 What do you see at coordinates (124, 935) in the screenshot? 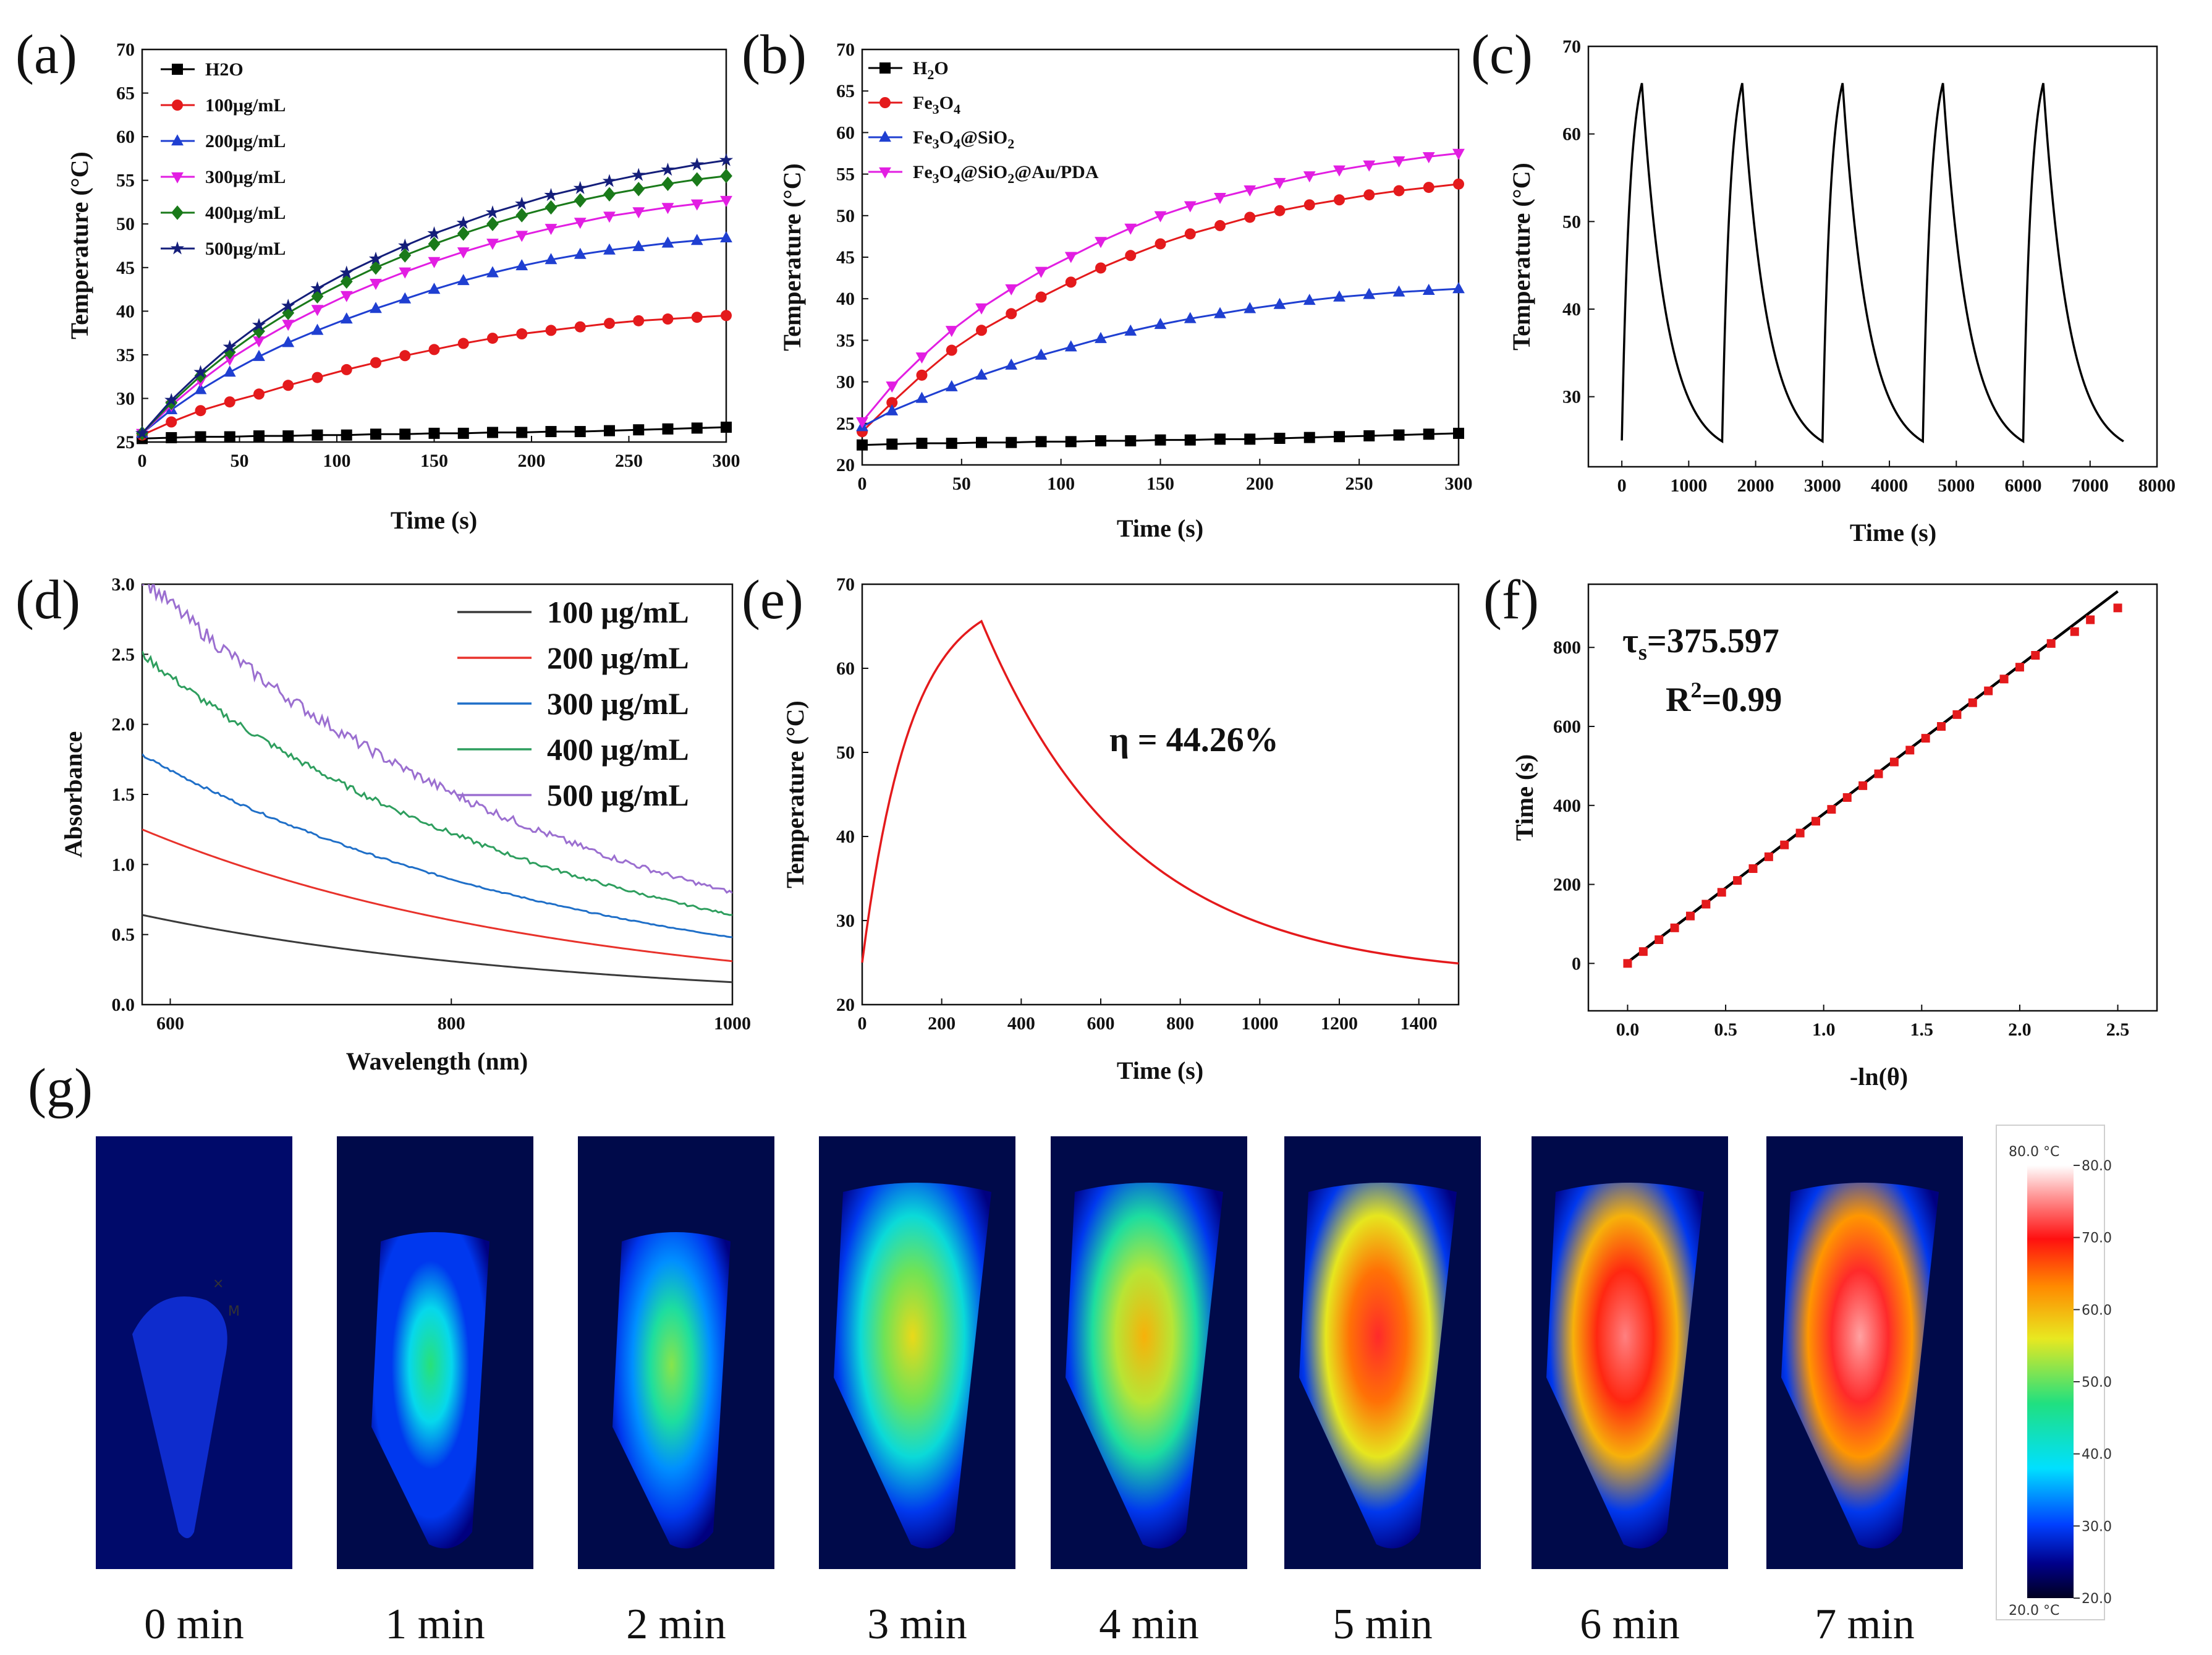
I see `y-tick-label: 0.5` at bounding box center [124, 935].